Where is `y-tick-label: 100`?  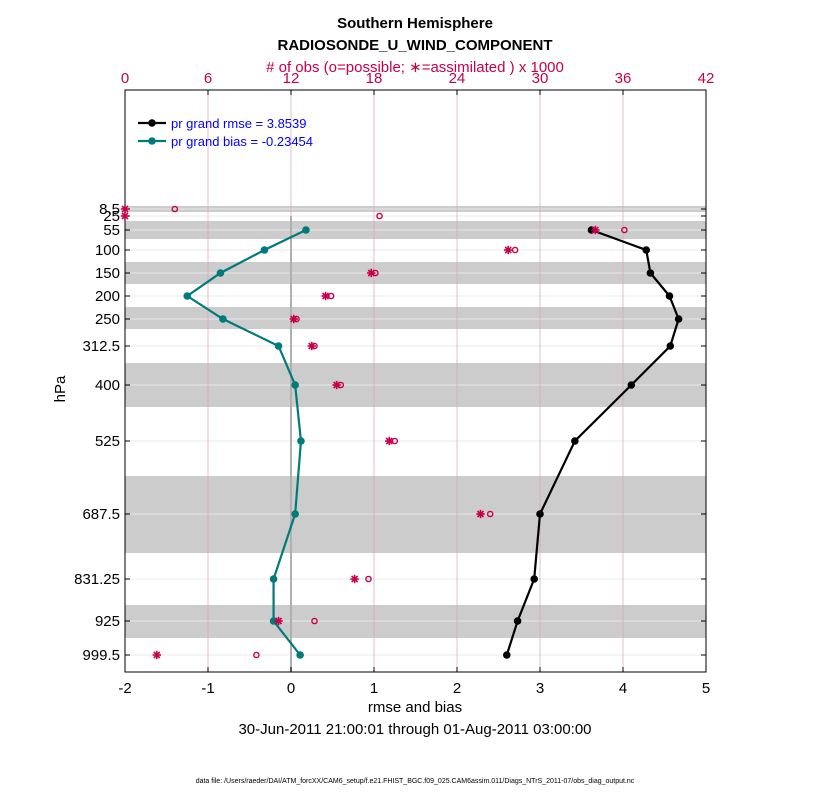
y-tick-label: 100 is located at coordinates (107, 250).